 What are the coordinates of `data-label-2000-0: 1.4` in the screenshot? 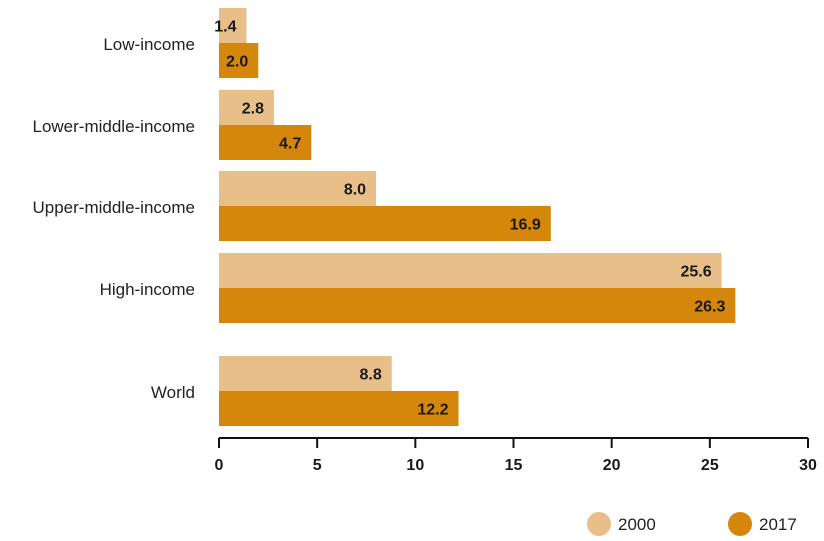 It's located at (225, 27).